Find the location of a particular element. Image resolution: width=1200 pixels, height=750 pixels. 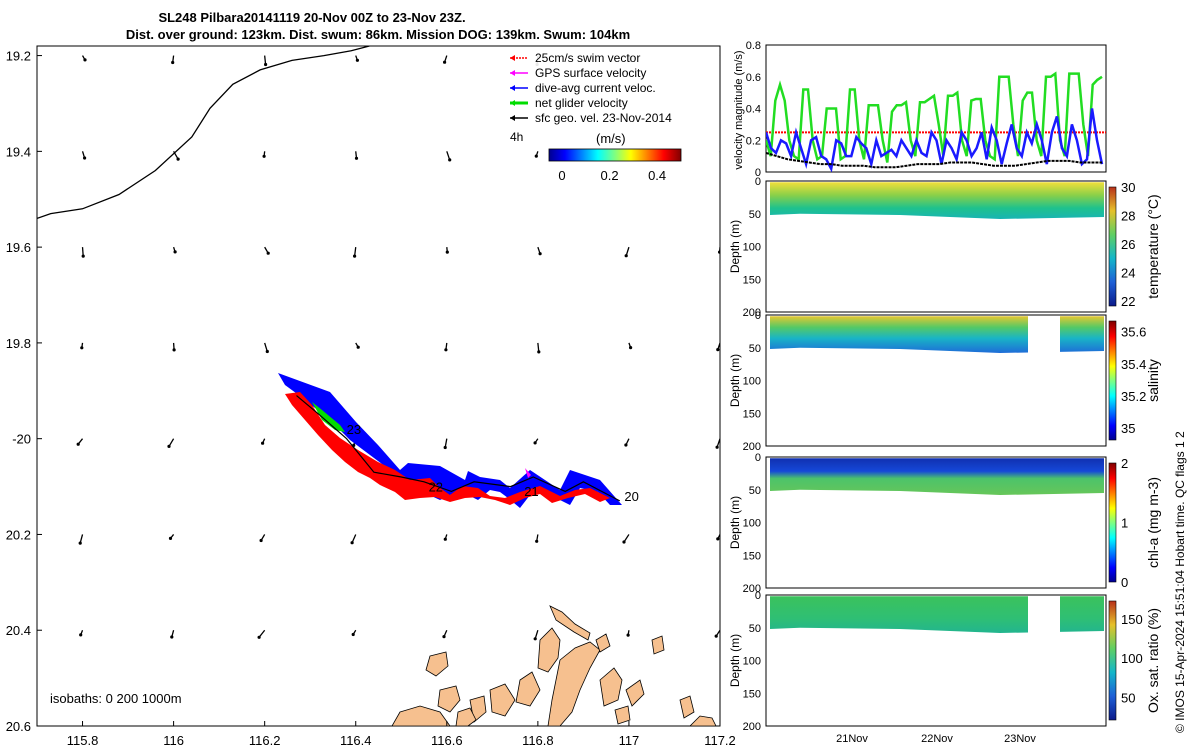

colorbar-tick-label: 35.4 is located at coordinates (1133, 364).